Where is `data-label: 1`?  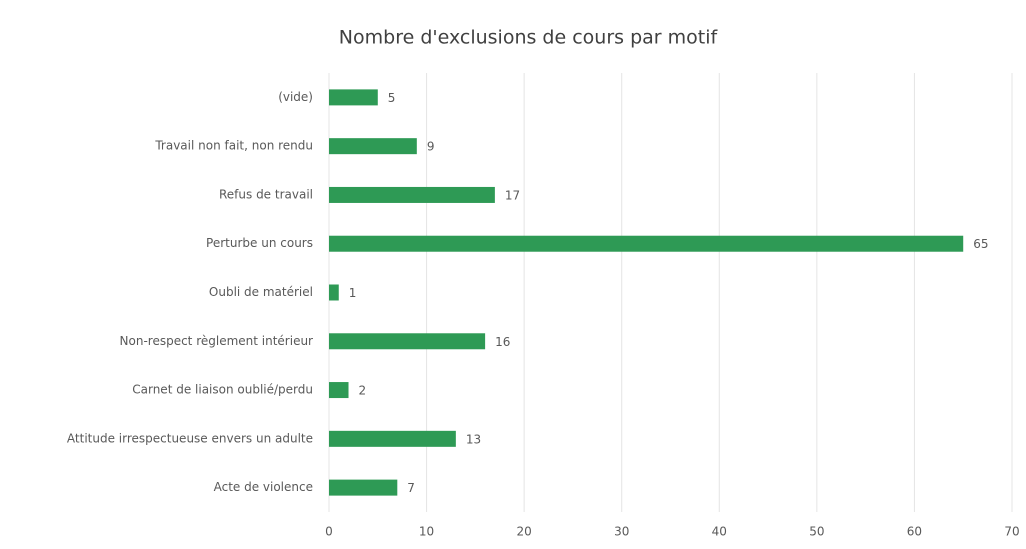 data-label: 1 is located at coordinates (353, 293).